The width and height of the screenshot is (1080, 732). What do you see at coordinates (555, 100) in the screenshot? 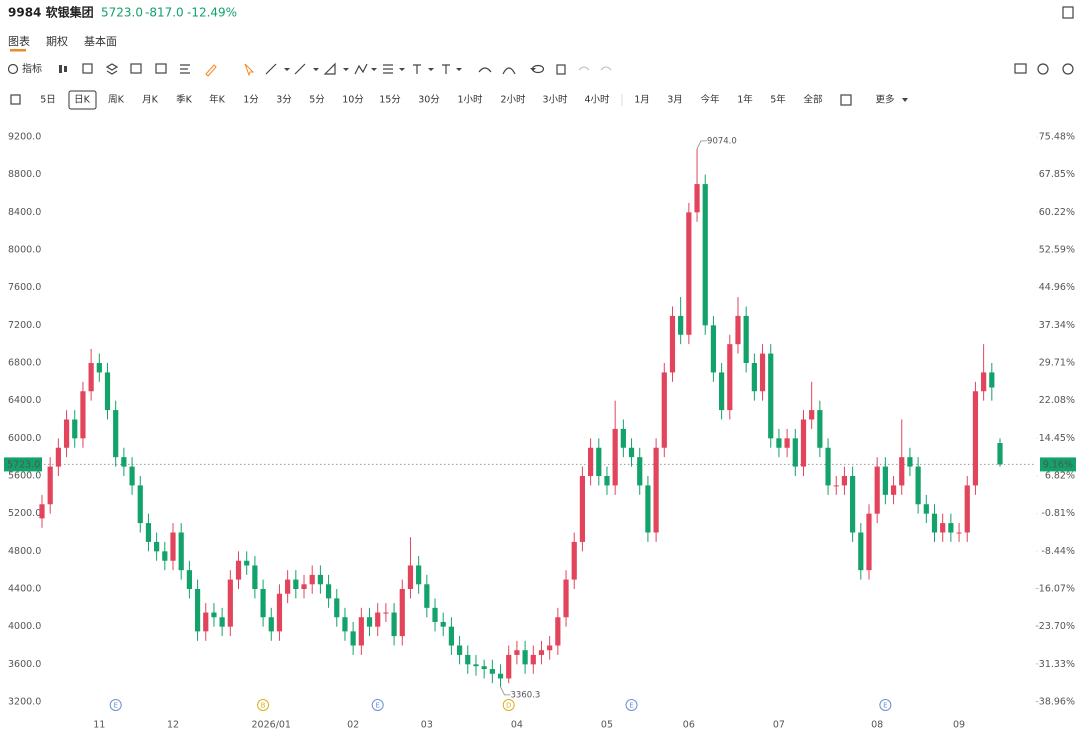
I see `period: 3小时` at bounding box center [555, 100].